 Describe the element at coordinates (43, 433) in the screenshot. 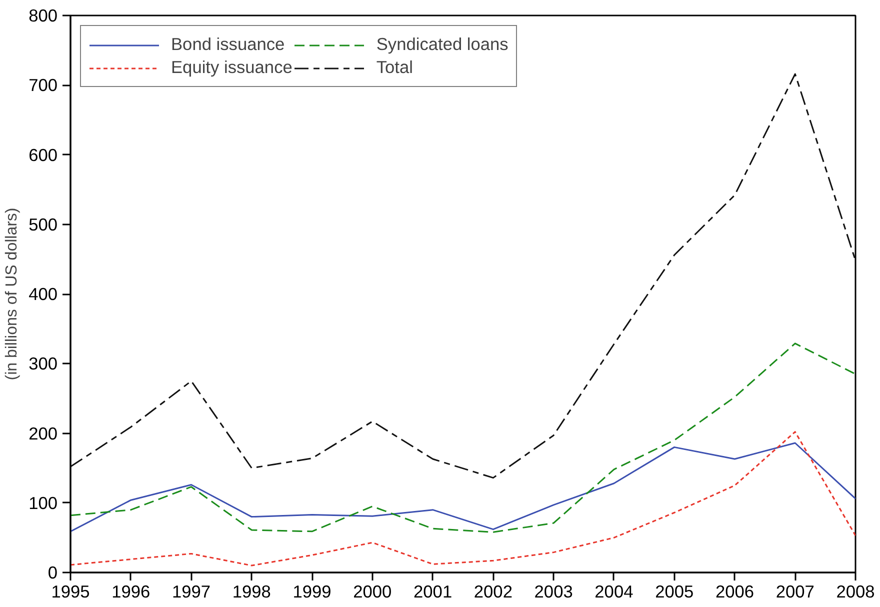

I see `y-tick-label: 200` at that location.